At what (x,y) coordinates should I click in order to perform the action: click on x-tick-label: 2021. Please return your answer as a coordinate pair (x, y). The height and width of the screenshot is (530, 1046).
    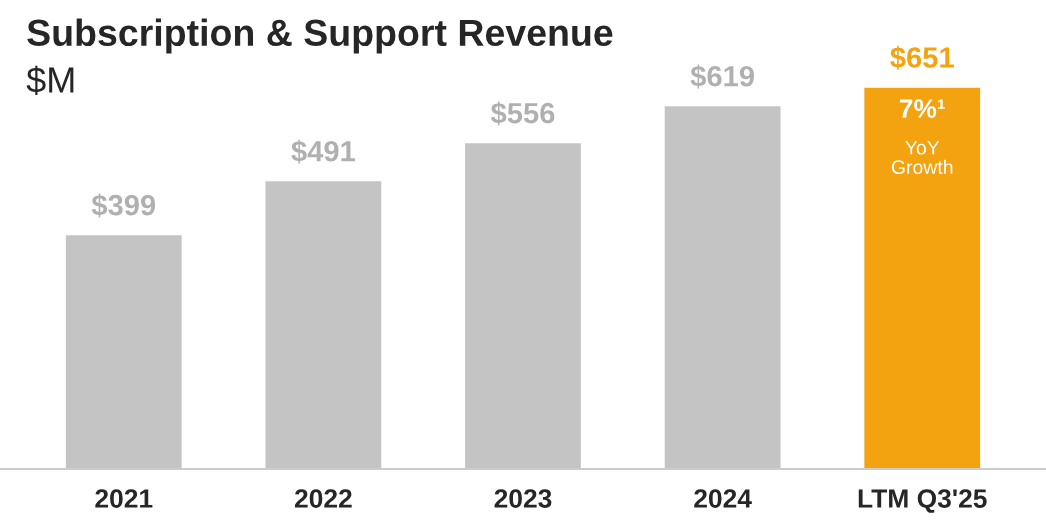
    Looking at the image, I should click on (124, 498).